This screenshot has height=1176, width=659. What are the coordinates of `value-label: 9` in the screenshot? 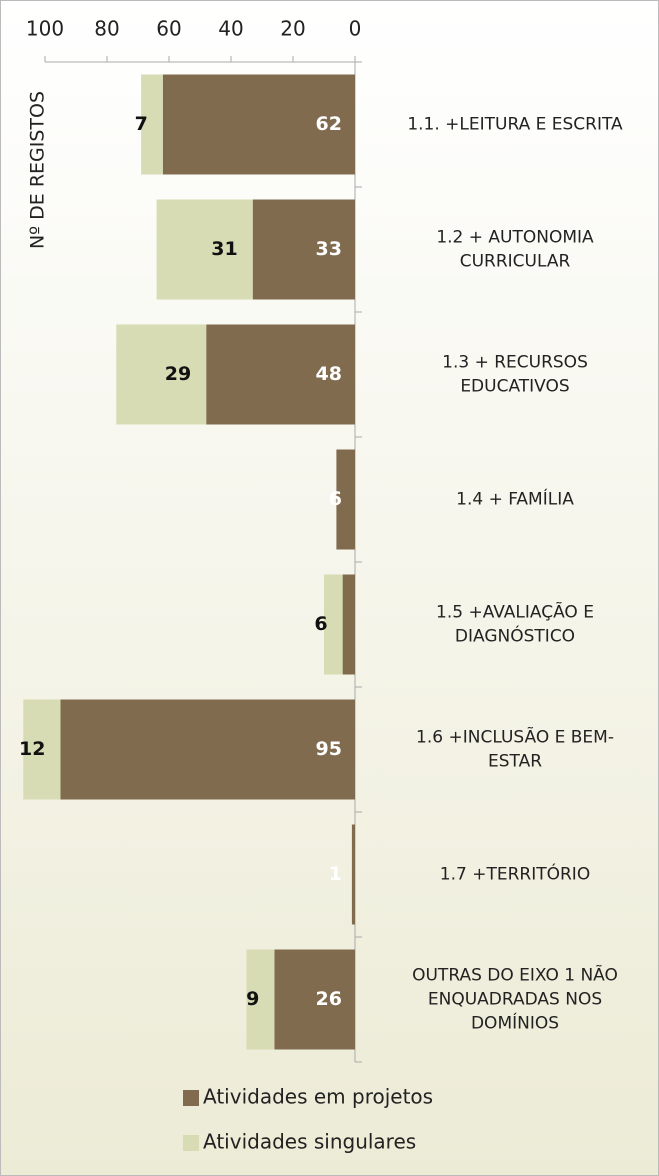 It's located at (252, 999).